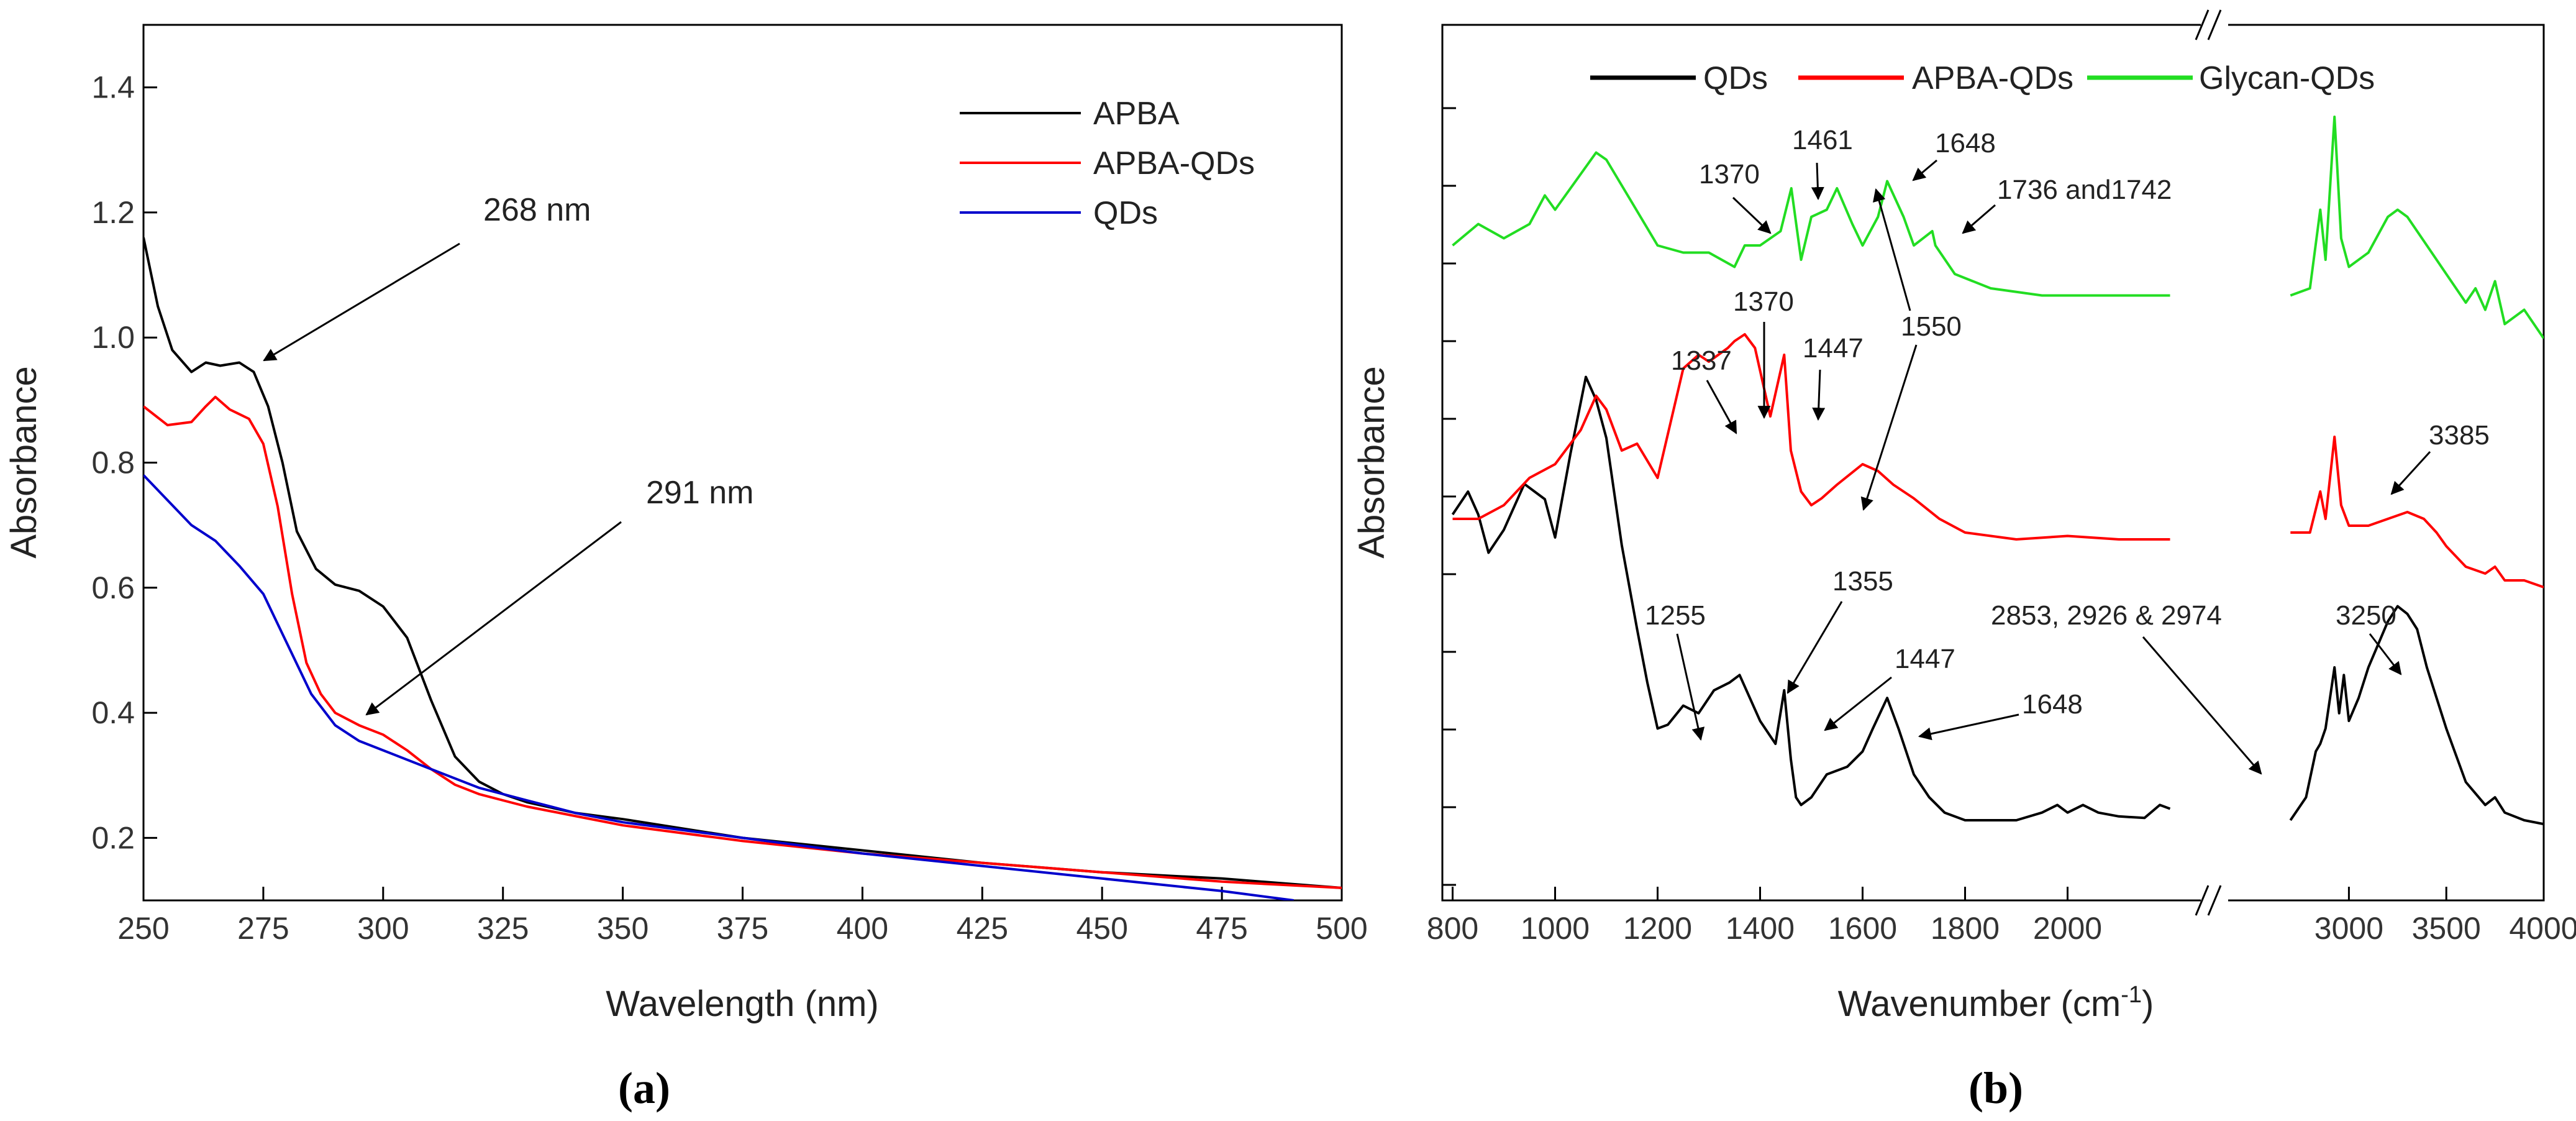 This screenshot has height=1121, width=2576. Describe the element at coordinates (113, 463) in the screenshot. I see `y-tick-label: 0.8` at that location.